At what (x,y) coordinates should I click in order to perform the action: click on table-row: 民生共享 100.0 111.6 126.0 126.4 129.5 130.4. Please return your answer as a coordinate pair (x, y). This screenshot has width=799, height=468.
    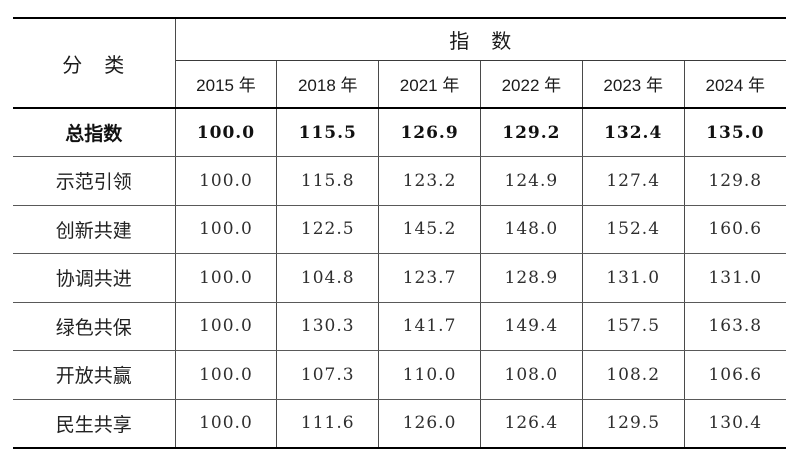
    Looking at the image, I should click on (399, 423).